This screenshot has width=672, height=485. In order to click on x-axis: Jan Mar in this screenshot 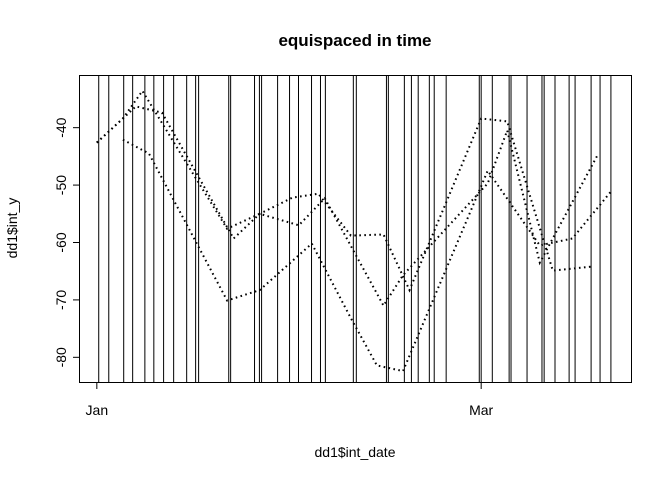, I will do `click(290, 400)`.